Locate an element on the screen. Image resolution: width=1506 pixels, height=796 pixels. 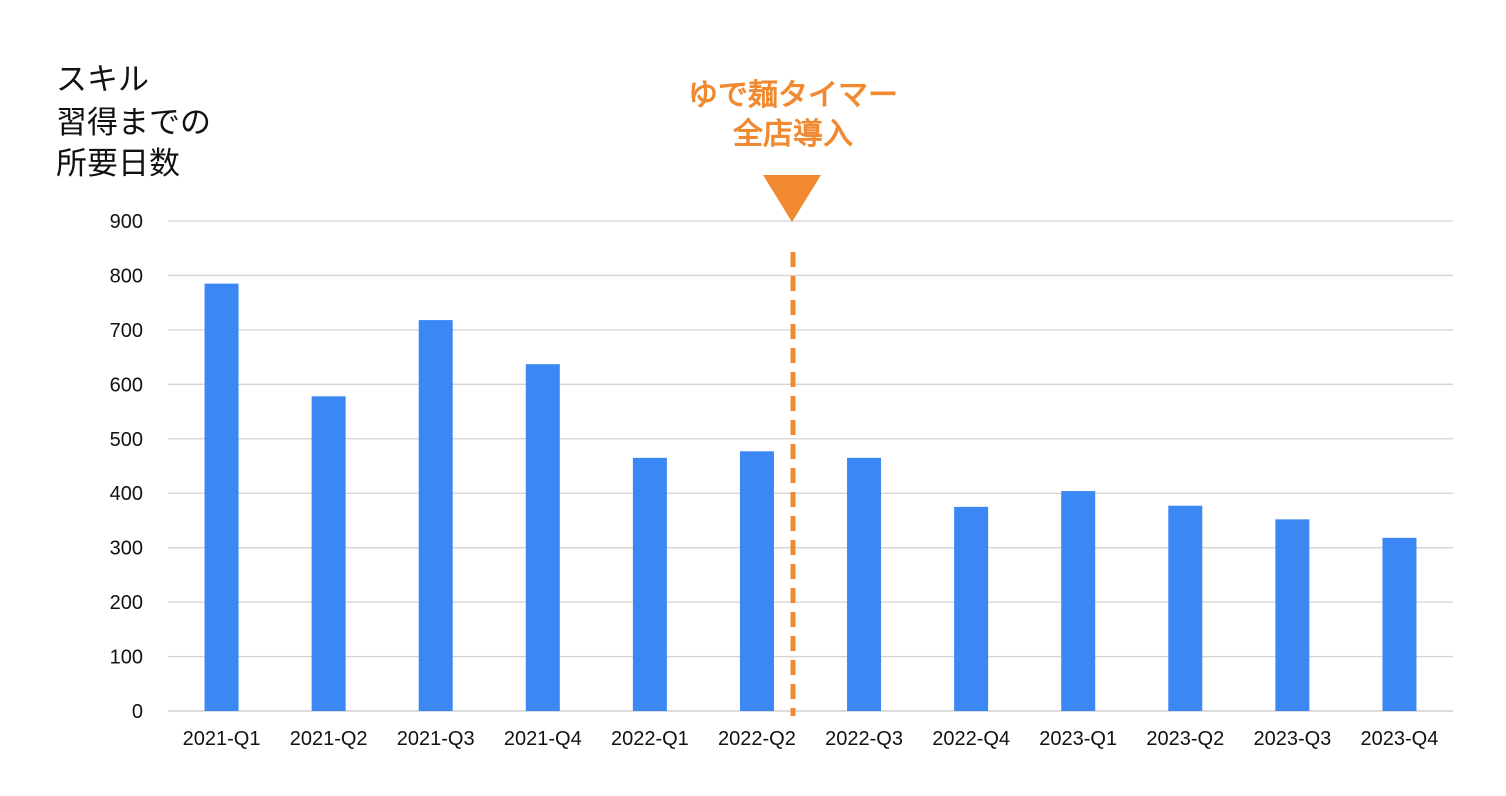
y-tick-label: 700 is located at coordinates (126, 331).